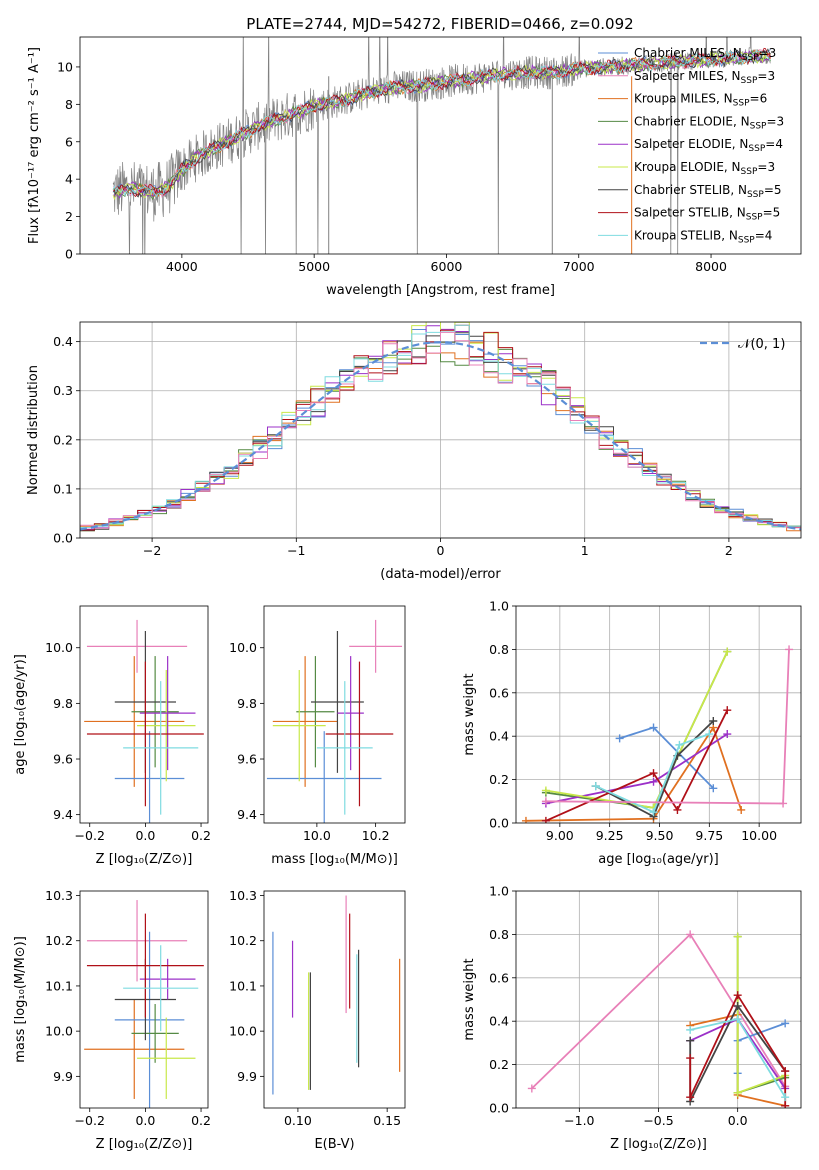  I want to click on legend-entry: 𝒩(0, 1), so click(761, 344).